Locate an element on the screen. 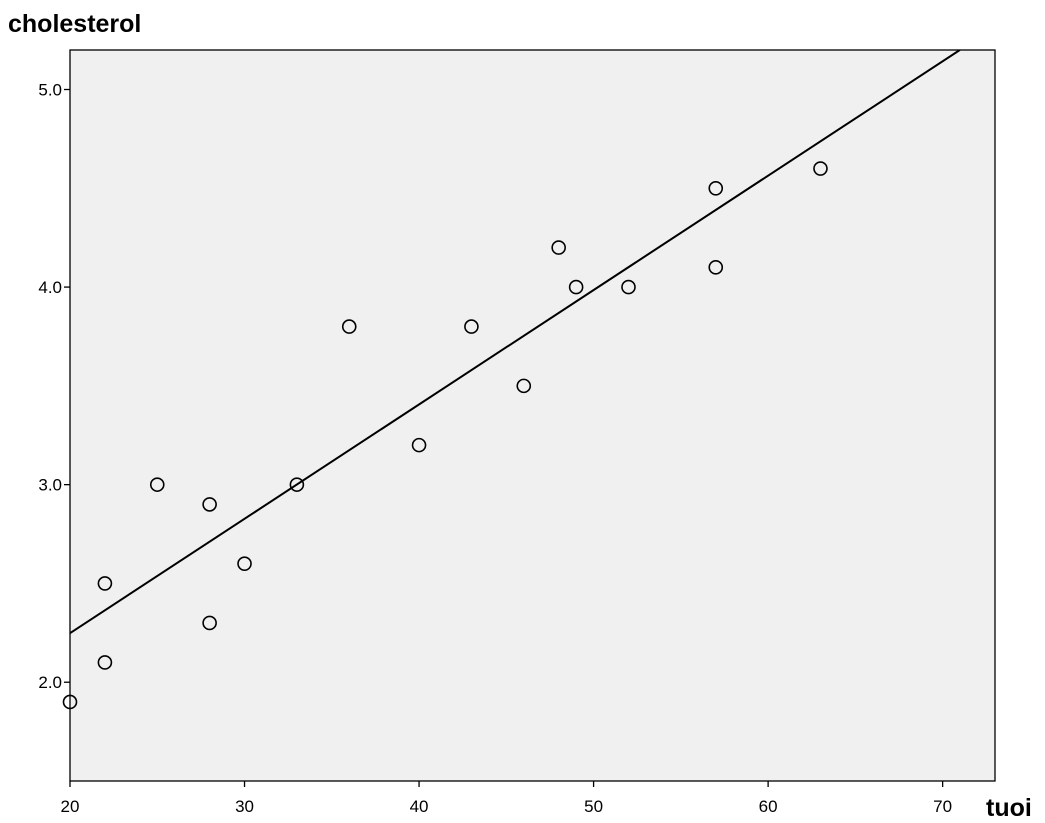 The image size is (1045, 823). y-axis-title: cholesterol is located at coordinates (74, 24).